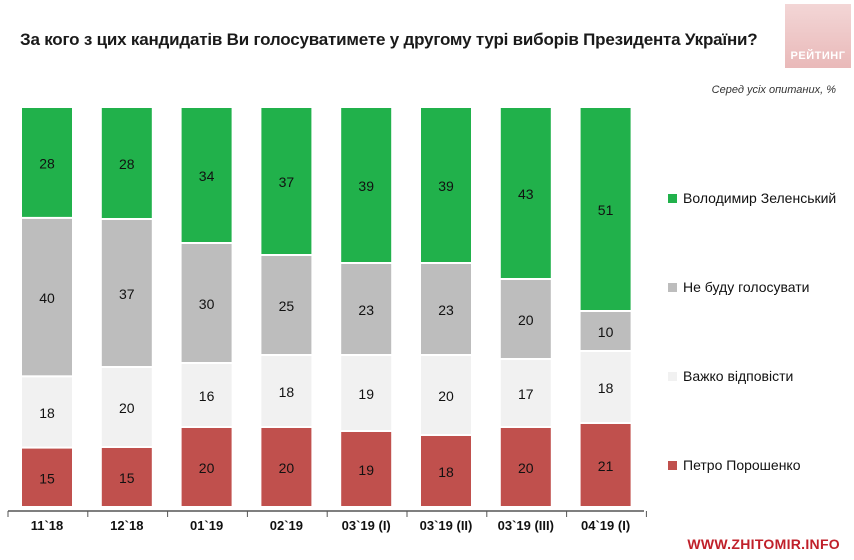  I want to click on x-tick-label: 01`19, so click(206, 525).